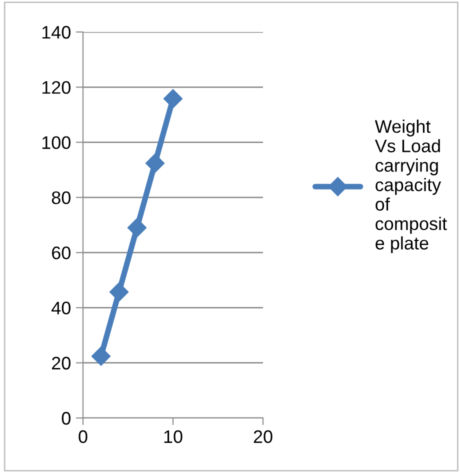 Image resolution: width=460 pixels, height=473 pixels. I want to click on y-tick-label: 20, so click(61, 363).